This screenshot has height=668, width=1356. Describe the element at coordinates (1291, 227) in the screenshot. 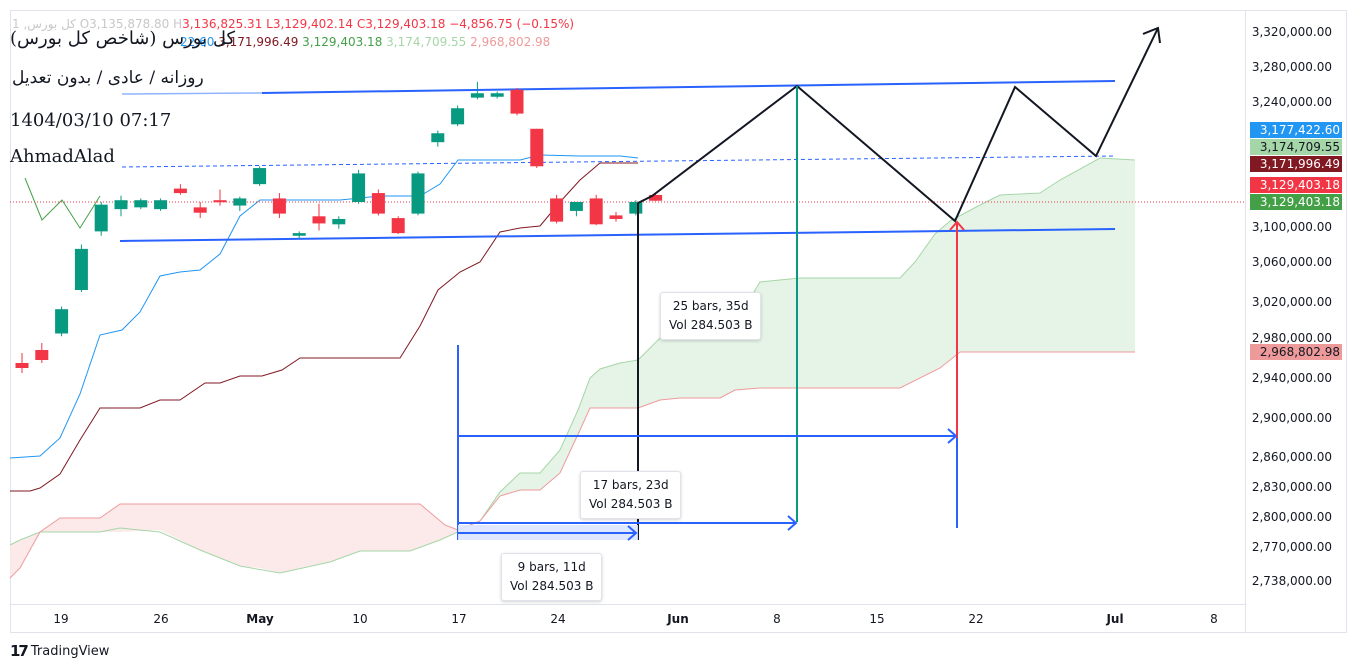

I see `price-tick-label: 3,100,000.00` at that location.